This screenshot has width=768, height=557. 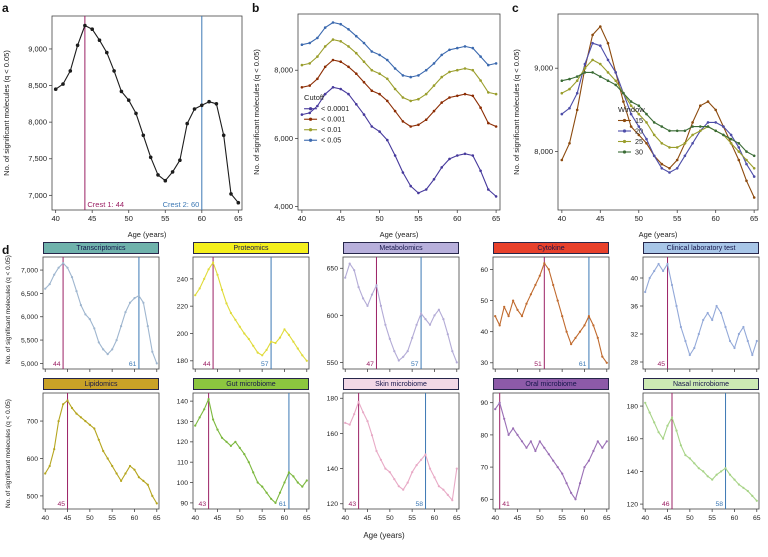 What do you see at coordinates (634, 306) in the screenshot?
I see `svg-text: 36` at bounding box center [634, 306].